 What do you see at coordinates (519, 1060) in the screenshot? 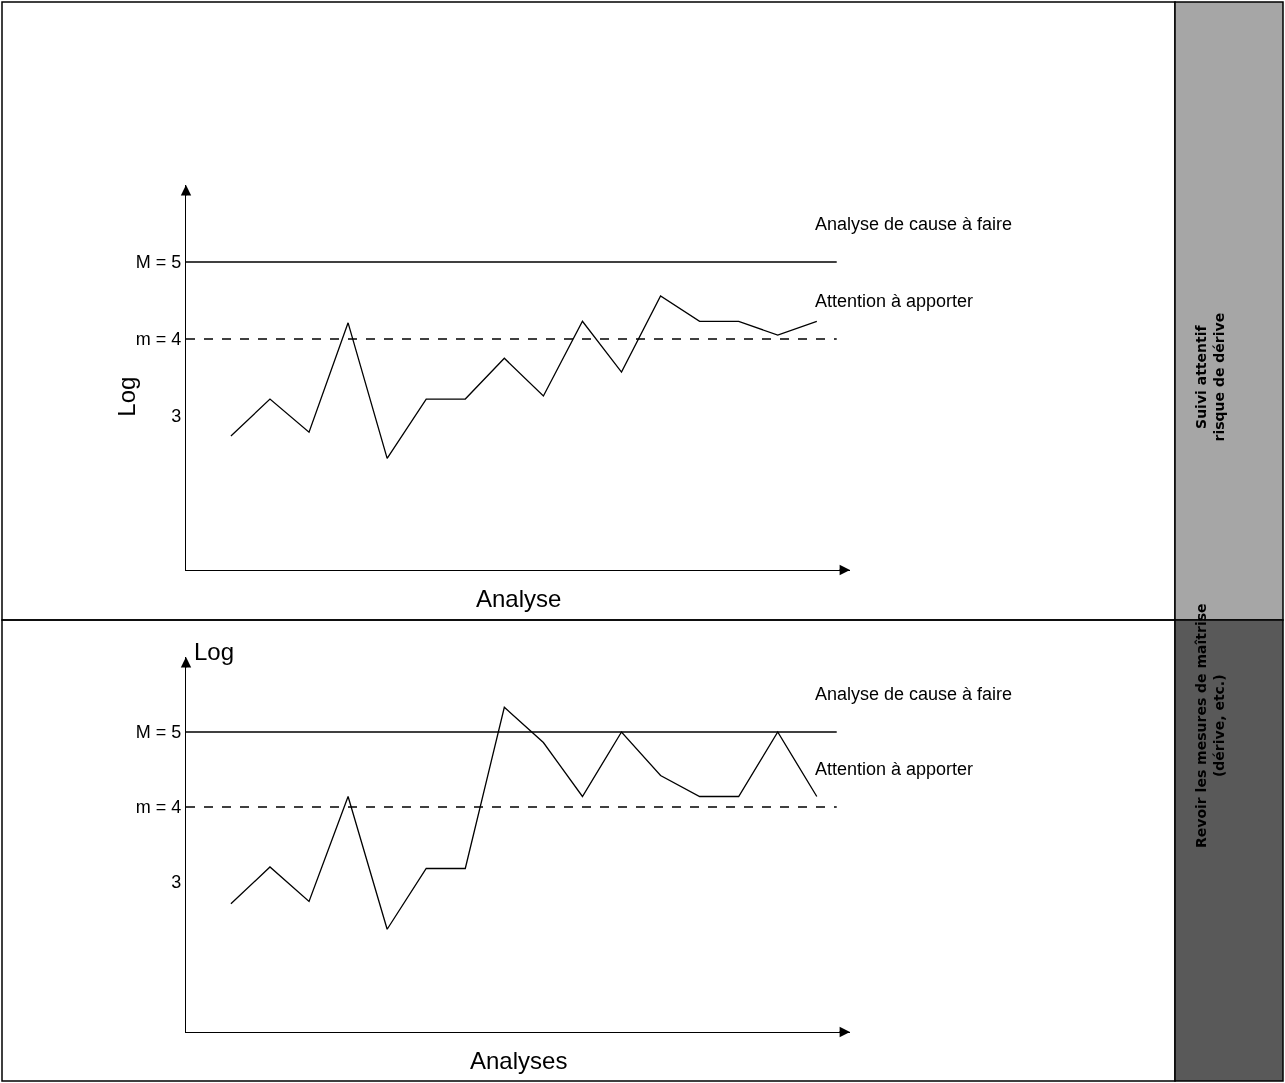
I see `x-axis-title: Analyses` at bounding box center [519, 1060].